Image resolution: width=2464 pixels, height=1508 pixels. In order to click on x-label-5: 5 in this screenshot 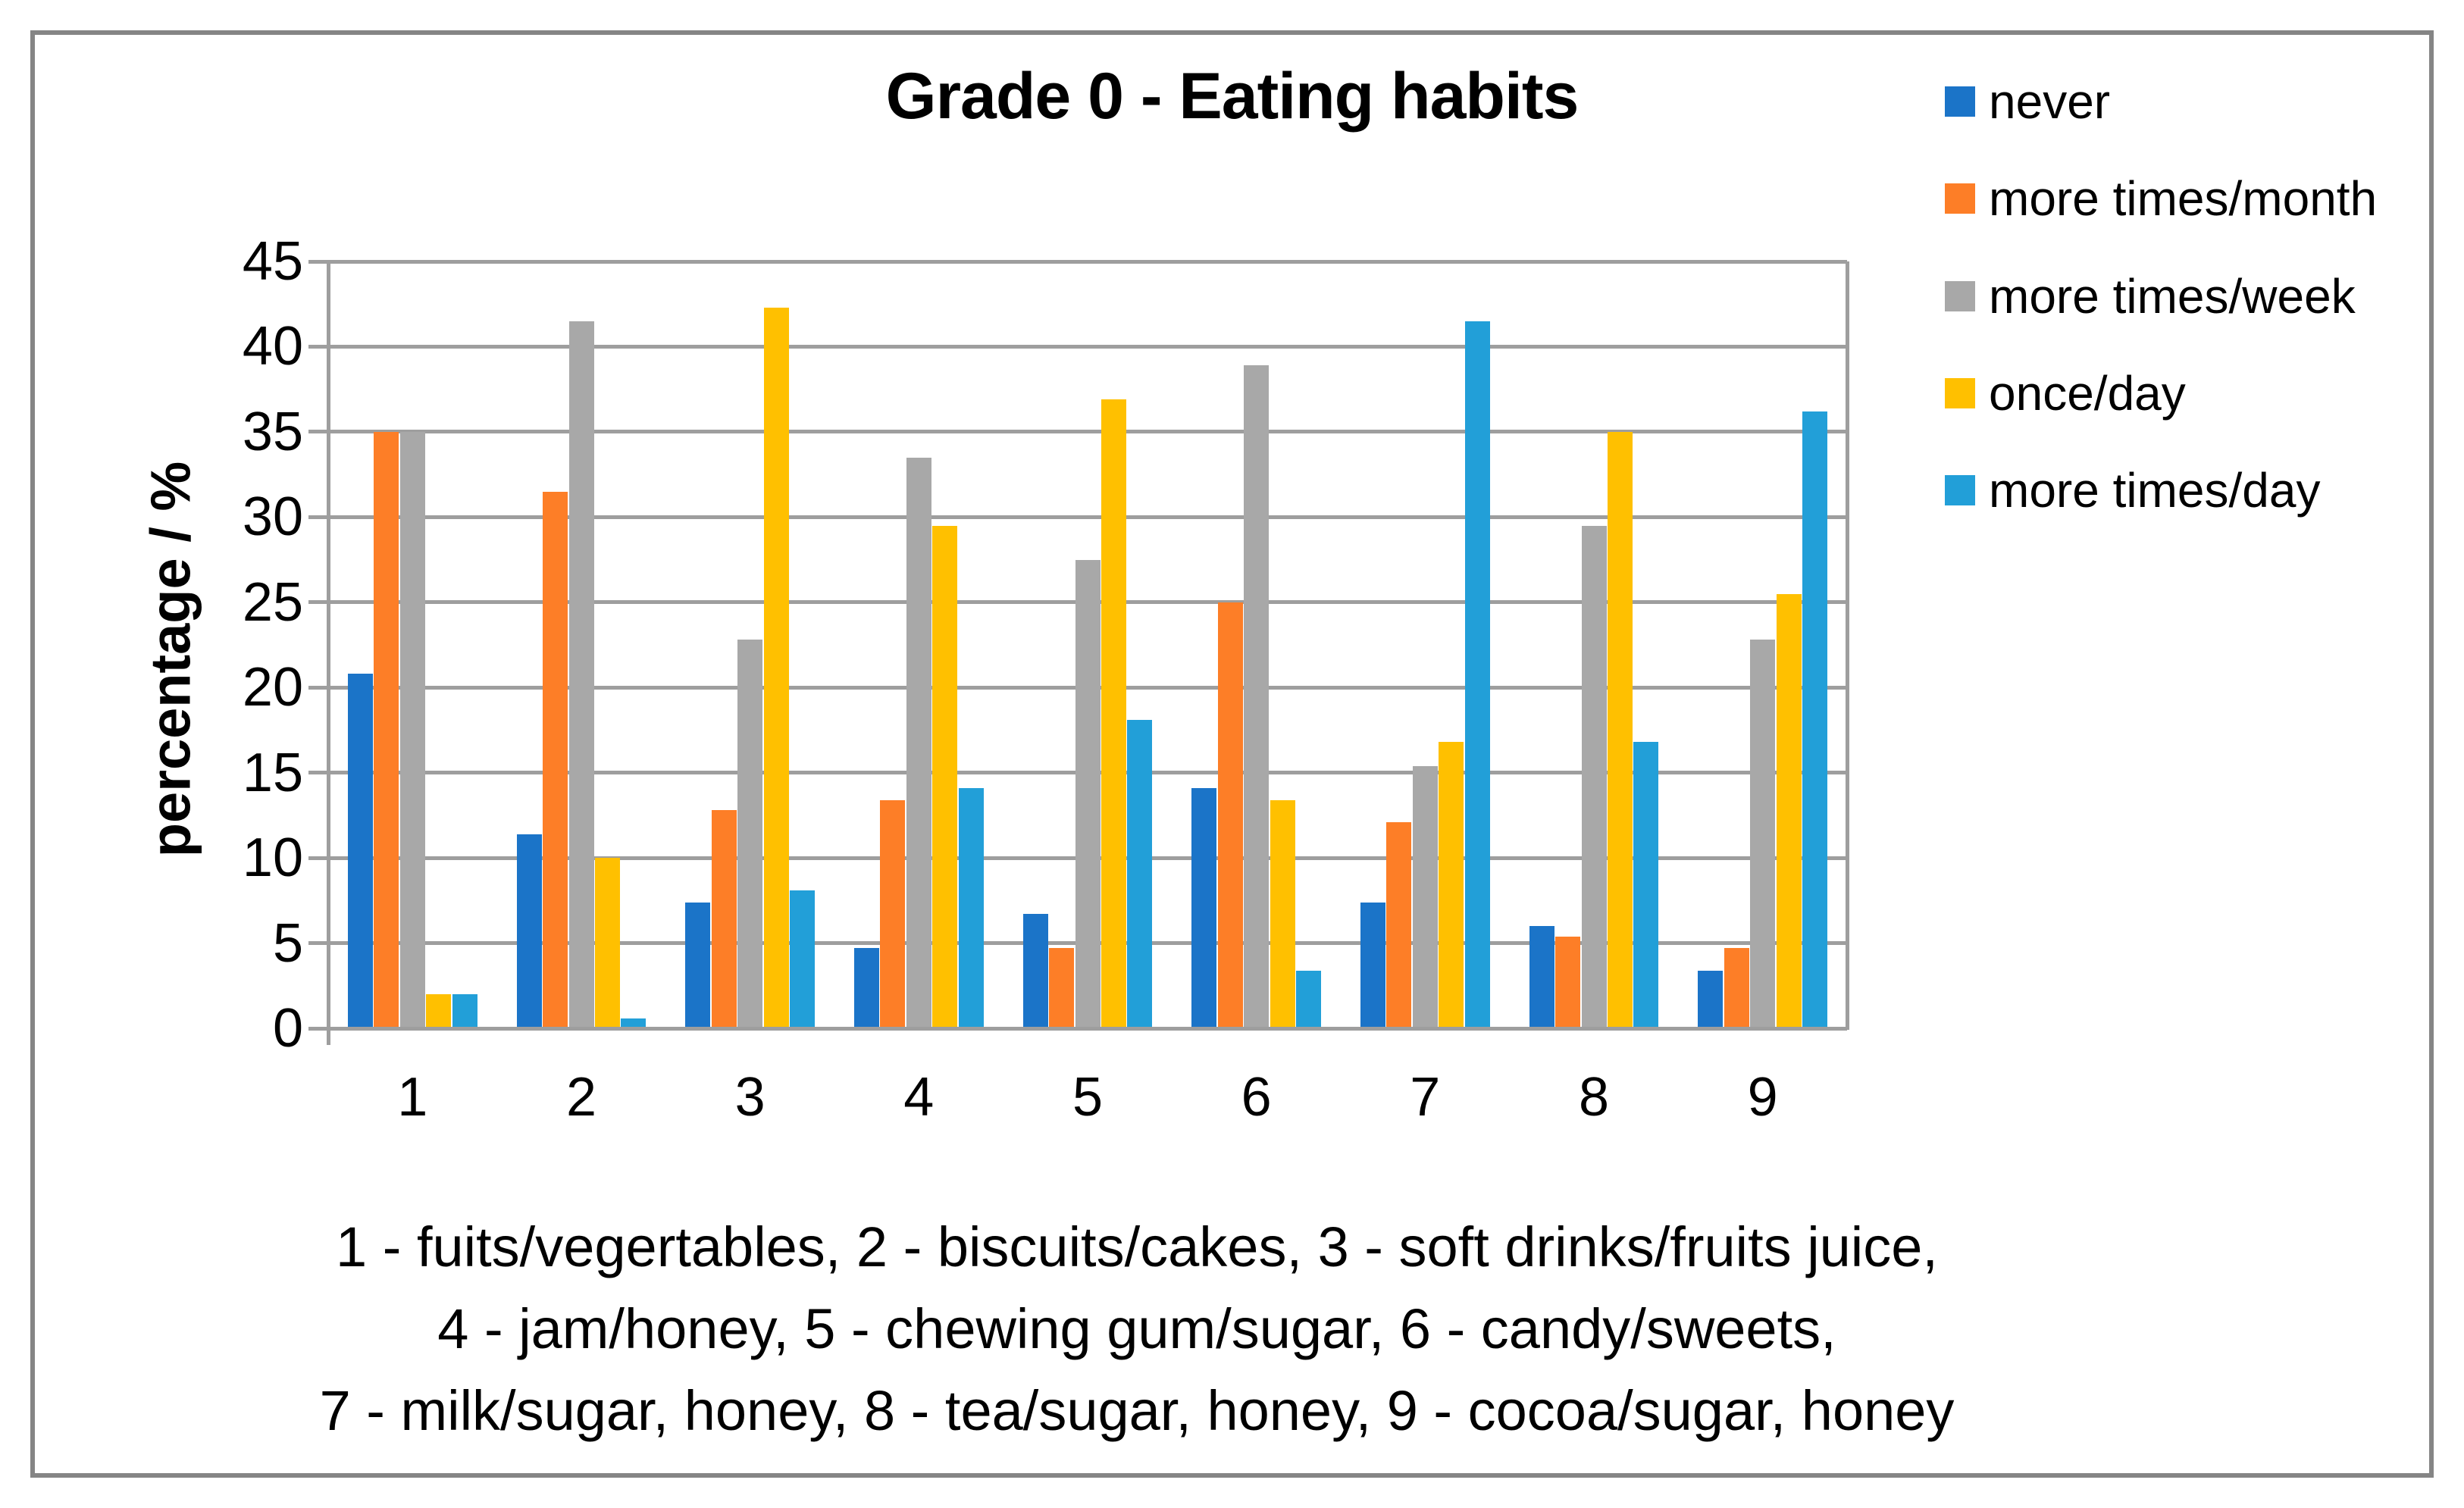, I will do `click(1088, 1097)`.